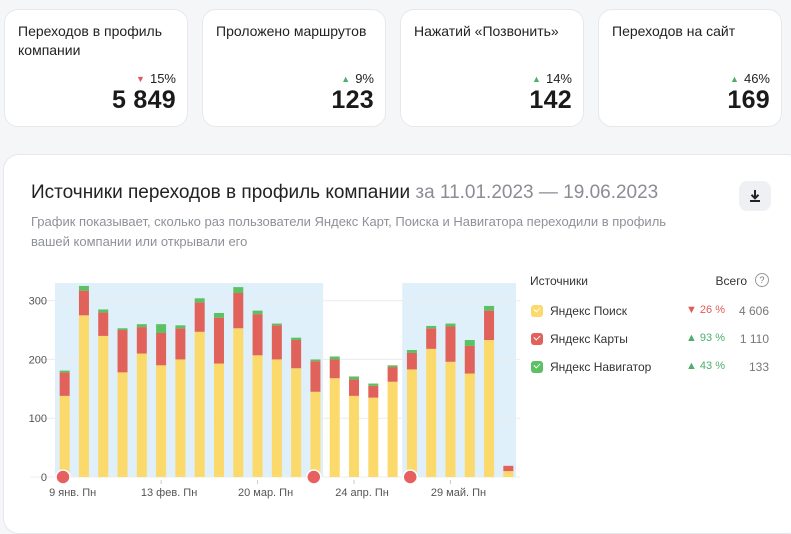 This screenshot has height=534, width=791. What do you see at coordinates (362, 493) in the screenshot?
I see `x-tick-label: 24 апр. Пн` at bounding box center [362, 493].